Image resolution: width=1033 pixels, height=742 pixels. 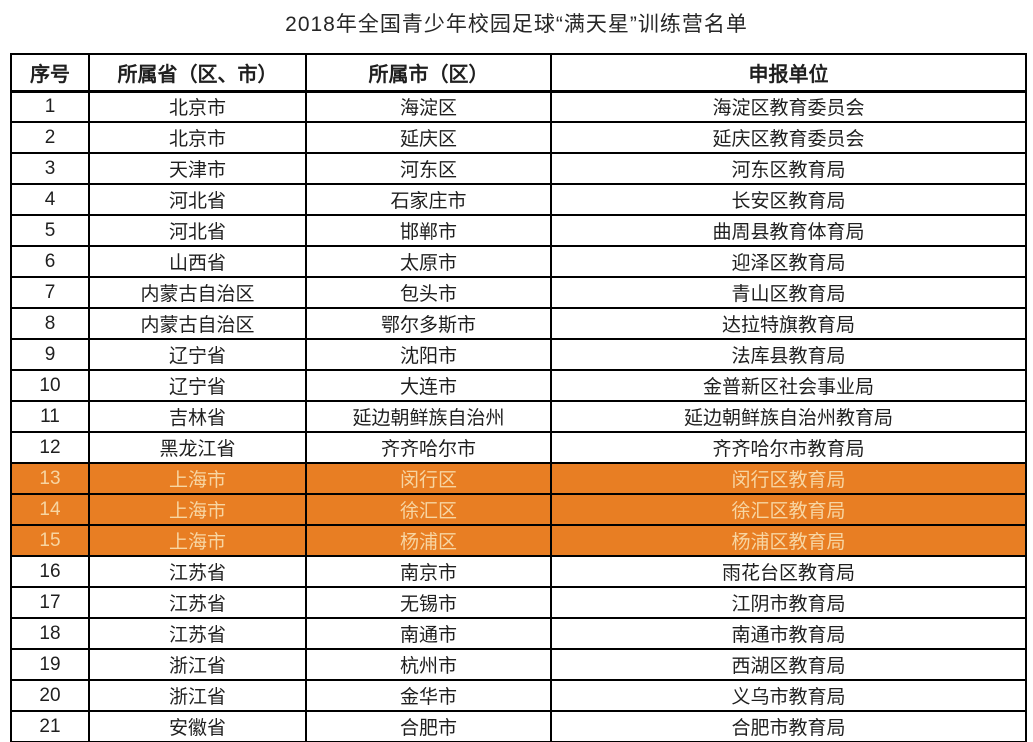 What do you see at coordinates (788, 137) in the screenshot?
I see `cell-unit: 延庆区教育委员会` at bounding box center [788, 137].